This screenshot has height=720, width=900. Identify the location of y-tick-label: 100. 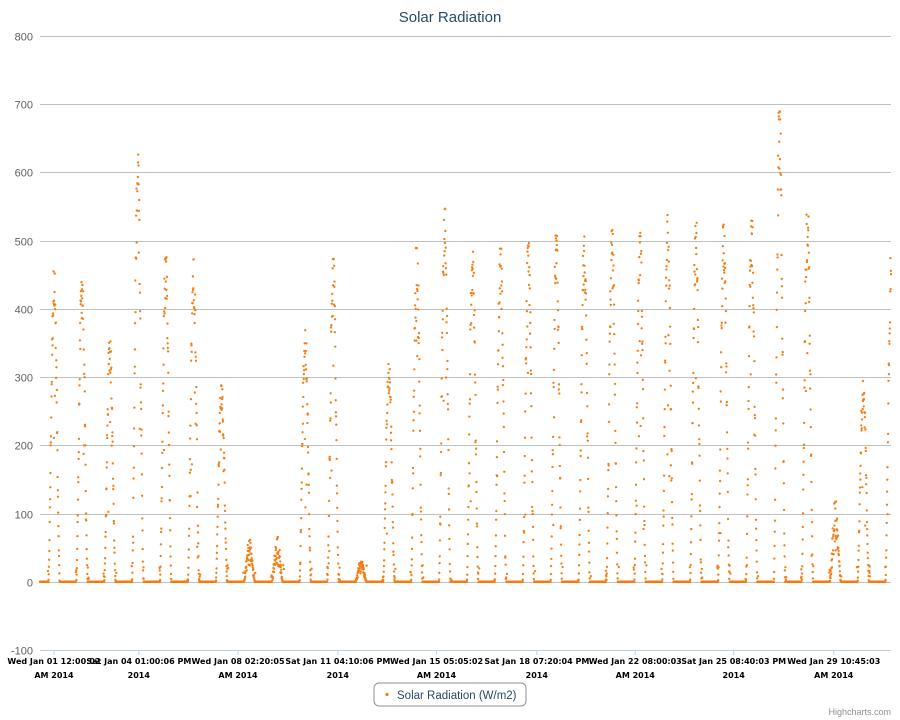
(24, 516).